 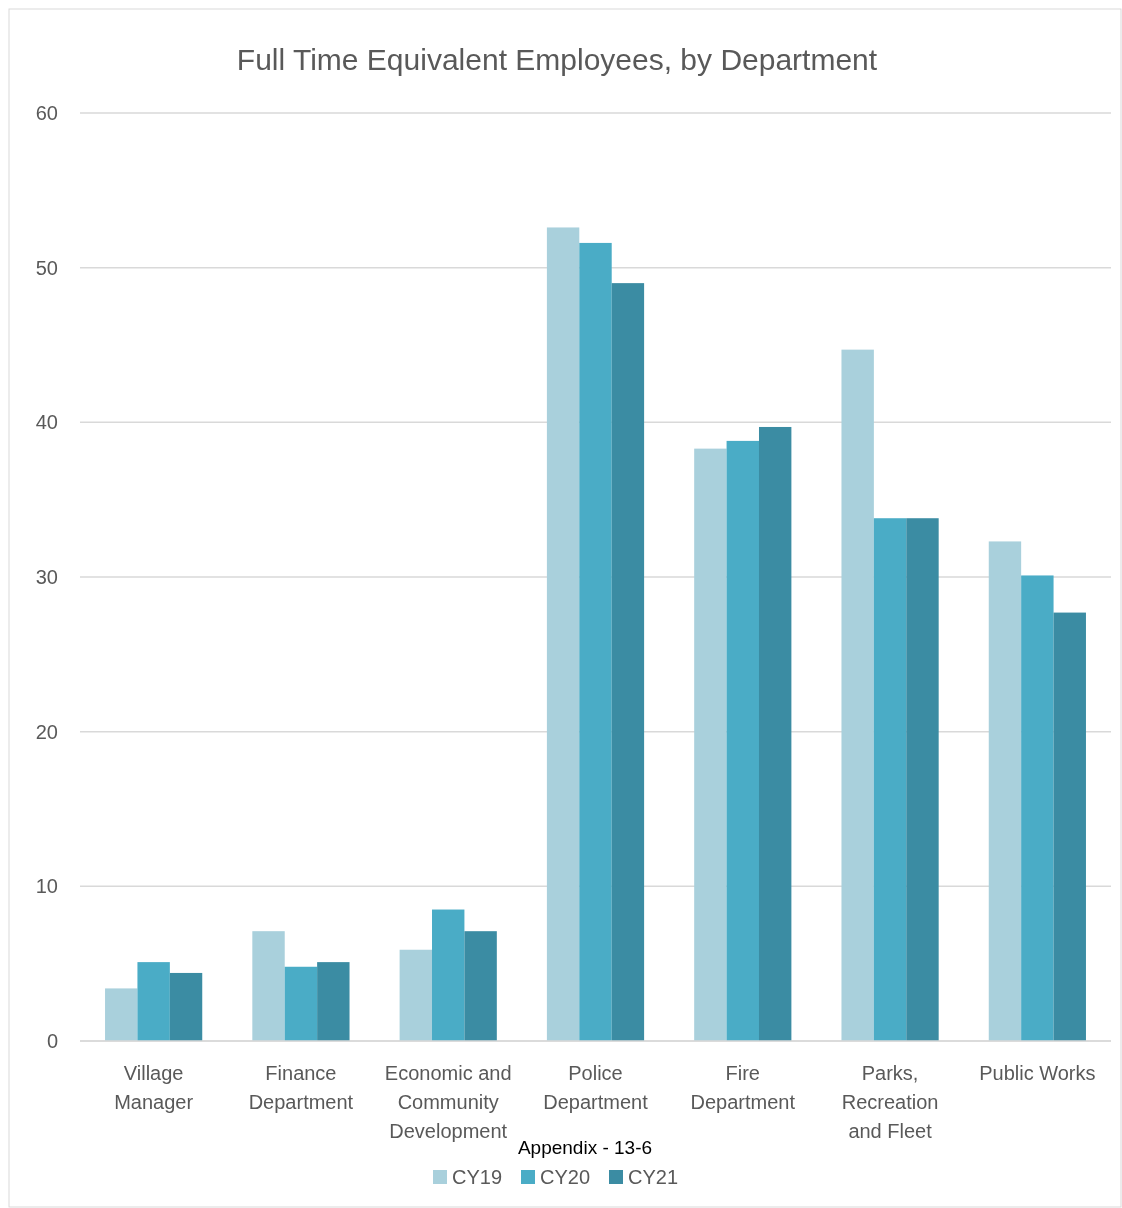 What do you see at coordinates (46, 267) in the screenshot?
I see `y-tick-label: 50` at bounding box center [46, 267].